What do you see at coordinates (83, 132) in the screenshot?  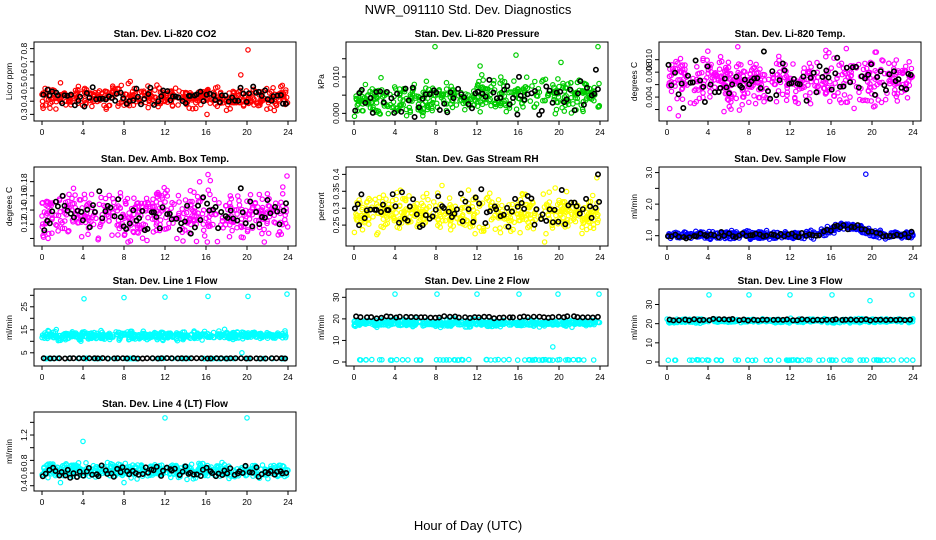 I see `x-tick-label: 4` at bounding box center [83, 132].